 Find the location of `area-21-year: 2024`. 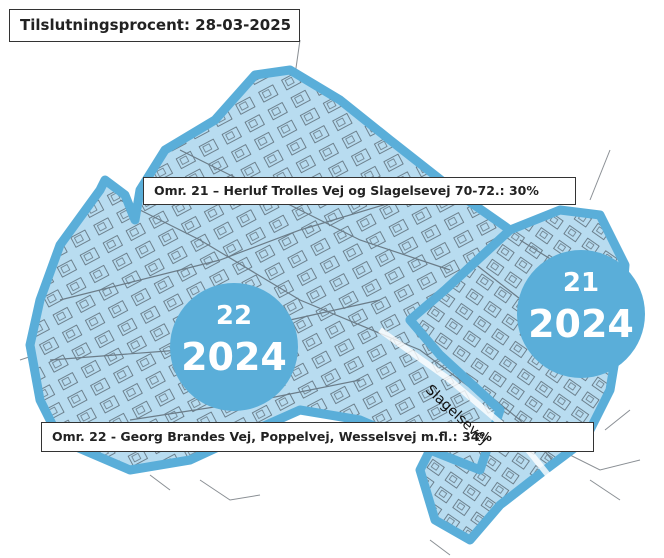

area-21-year: 2024 is located at coordinates (581, 324).